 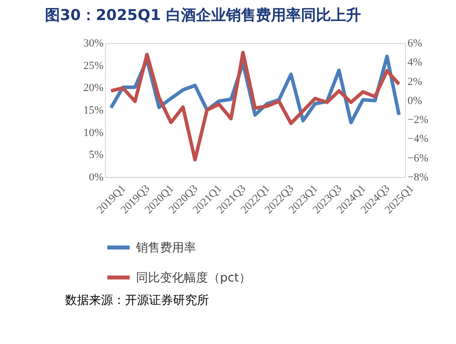 I want to click on y2-tick-label: 0%, so click(x=415, y=100).